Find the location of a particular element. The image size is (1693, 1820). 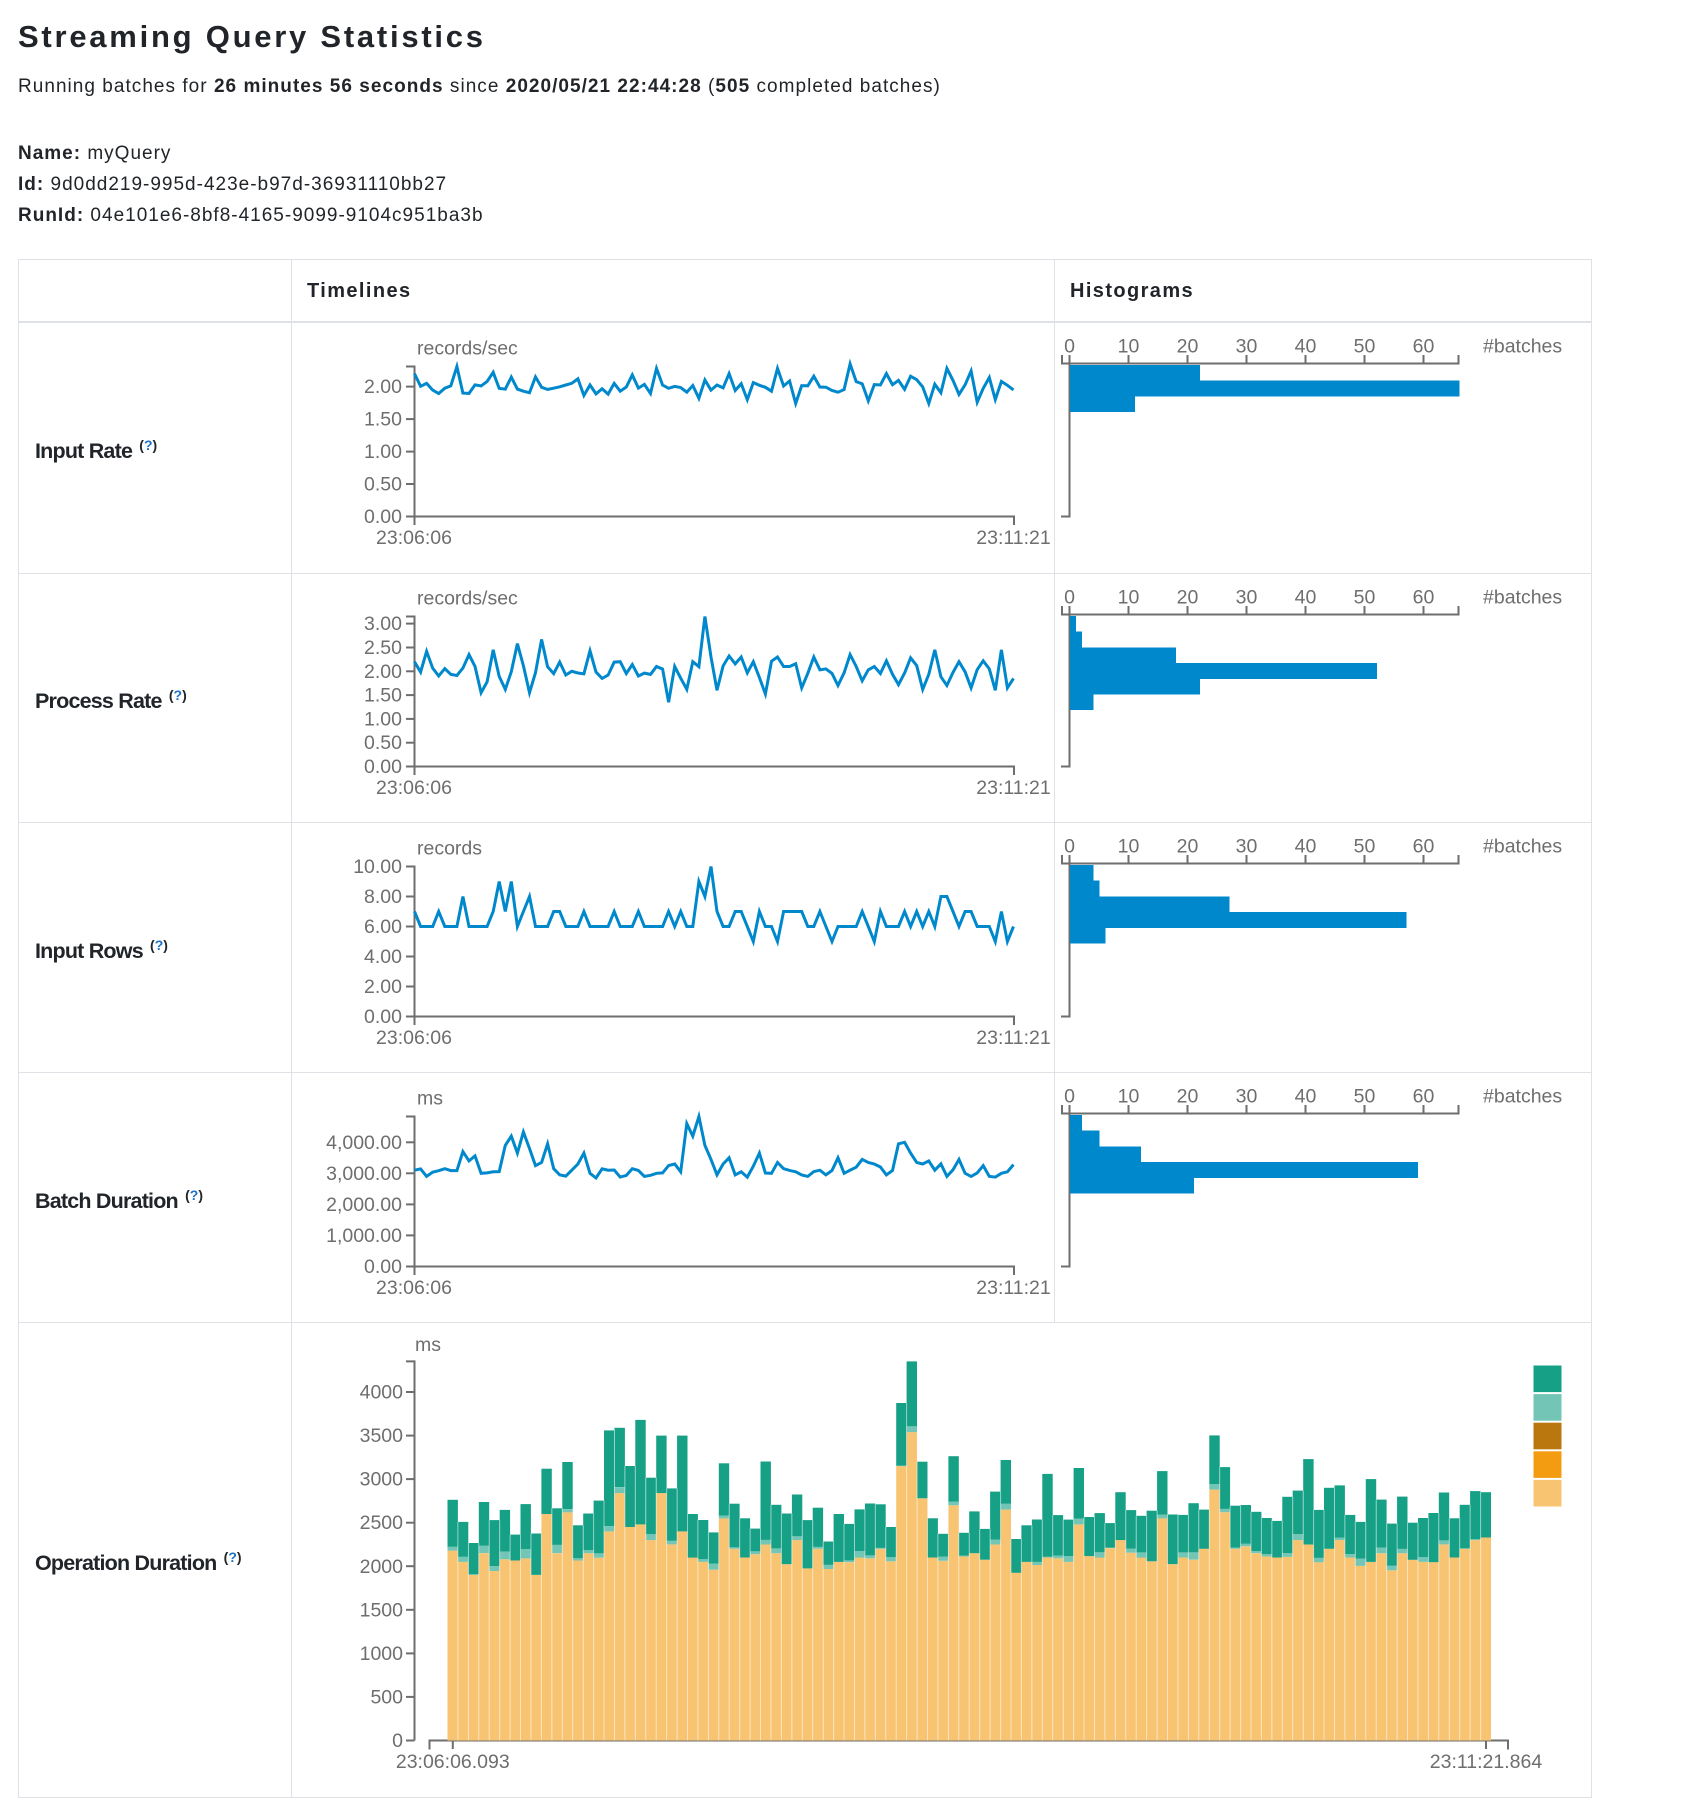

svg-text: 2500 is located at coordinates (382, 1523).